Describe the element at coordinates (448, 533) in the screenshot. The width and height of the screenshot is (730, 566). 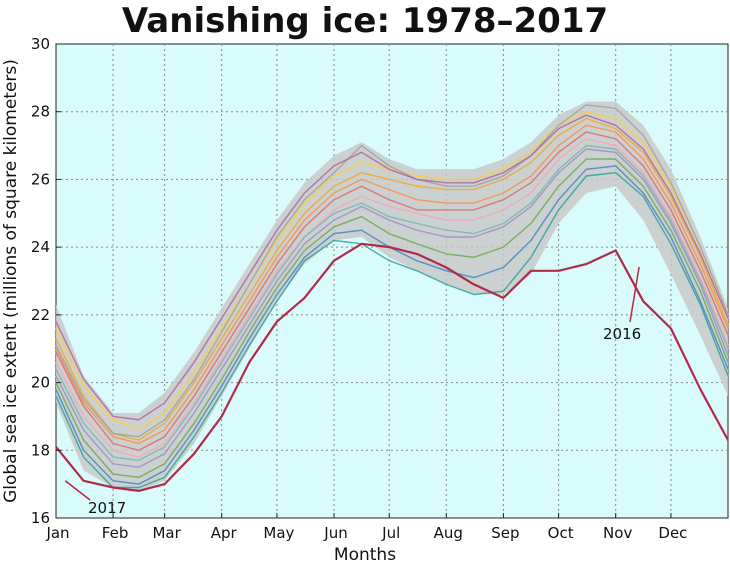
I see `x-tick-label: Aug` at that location.